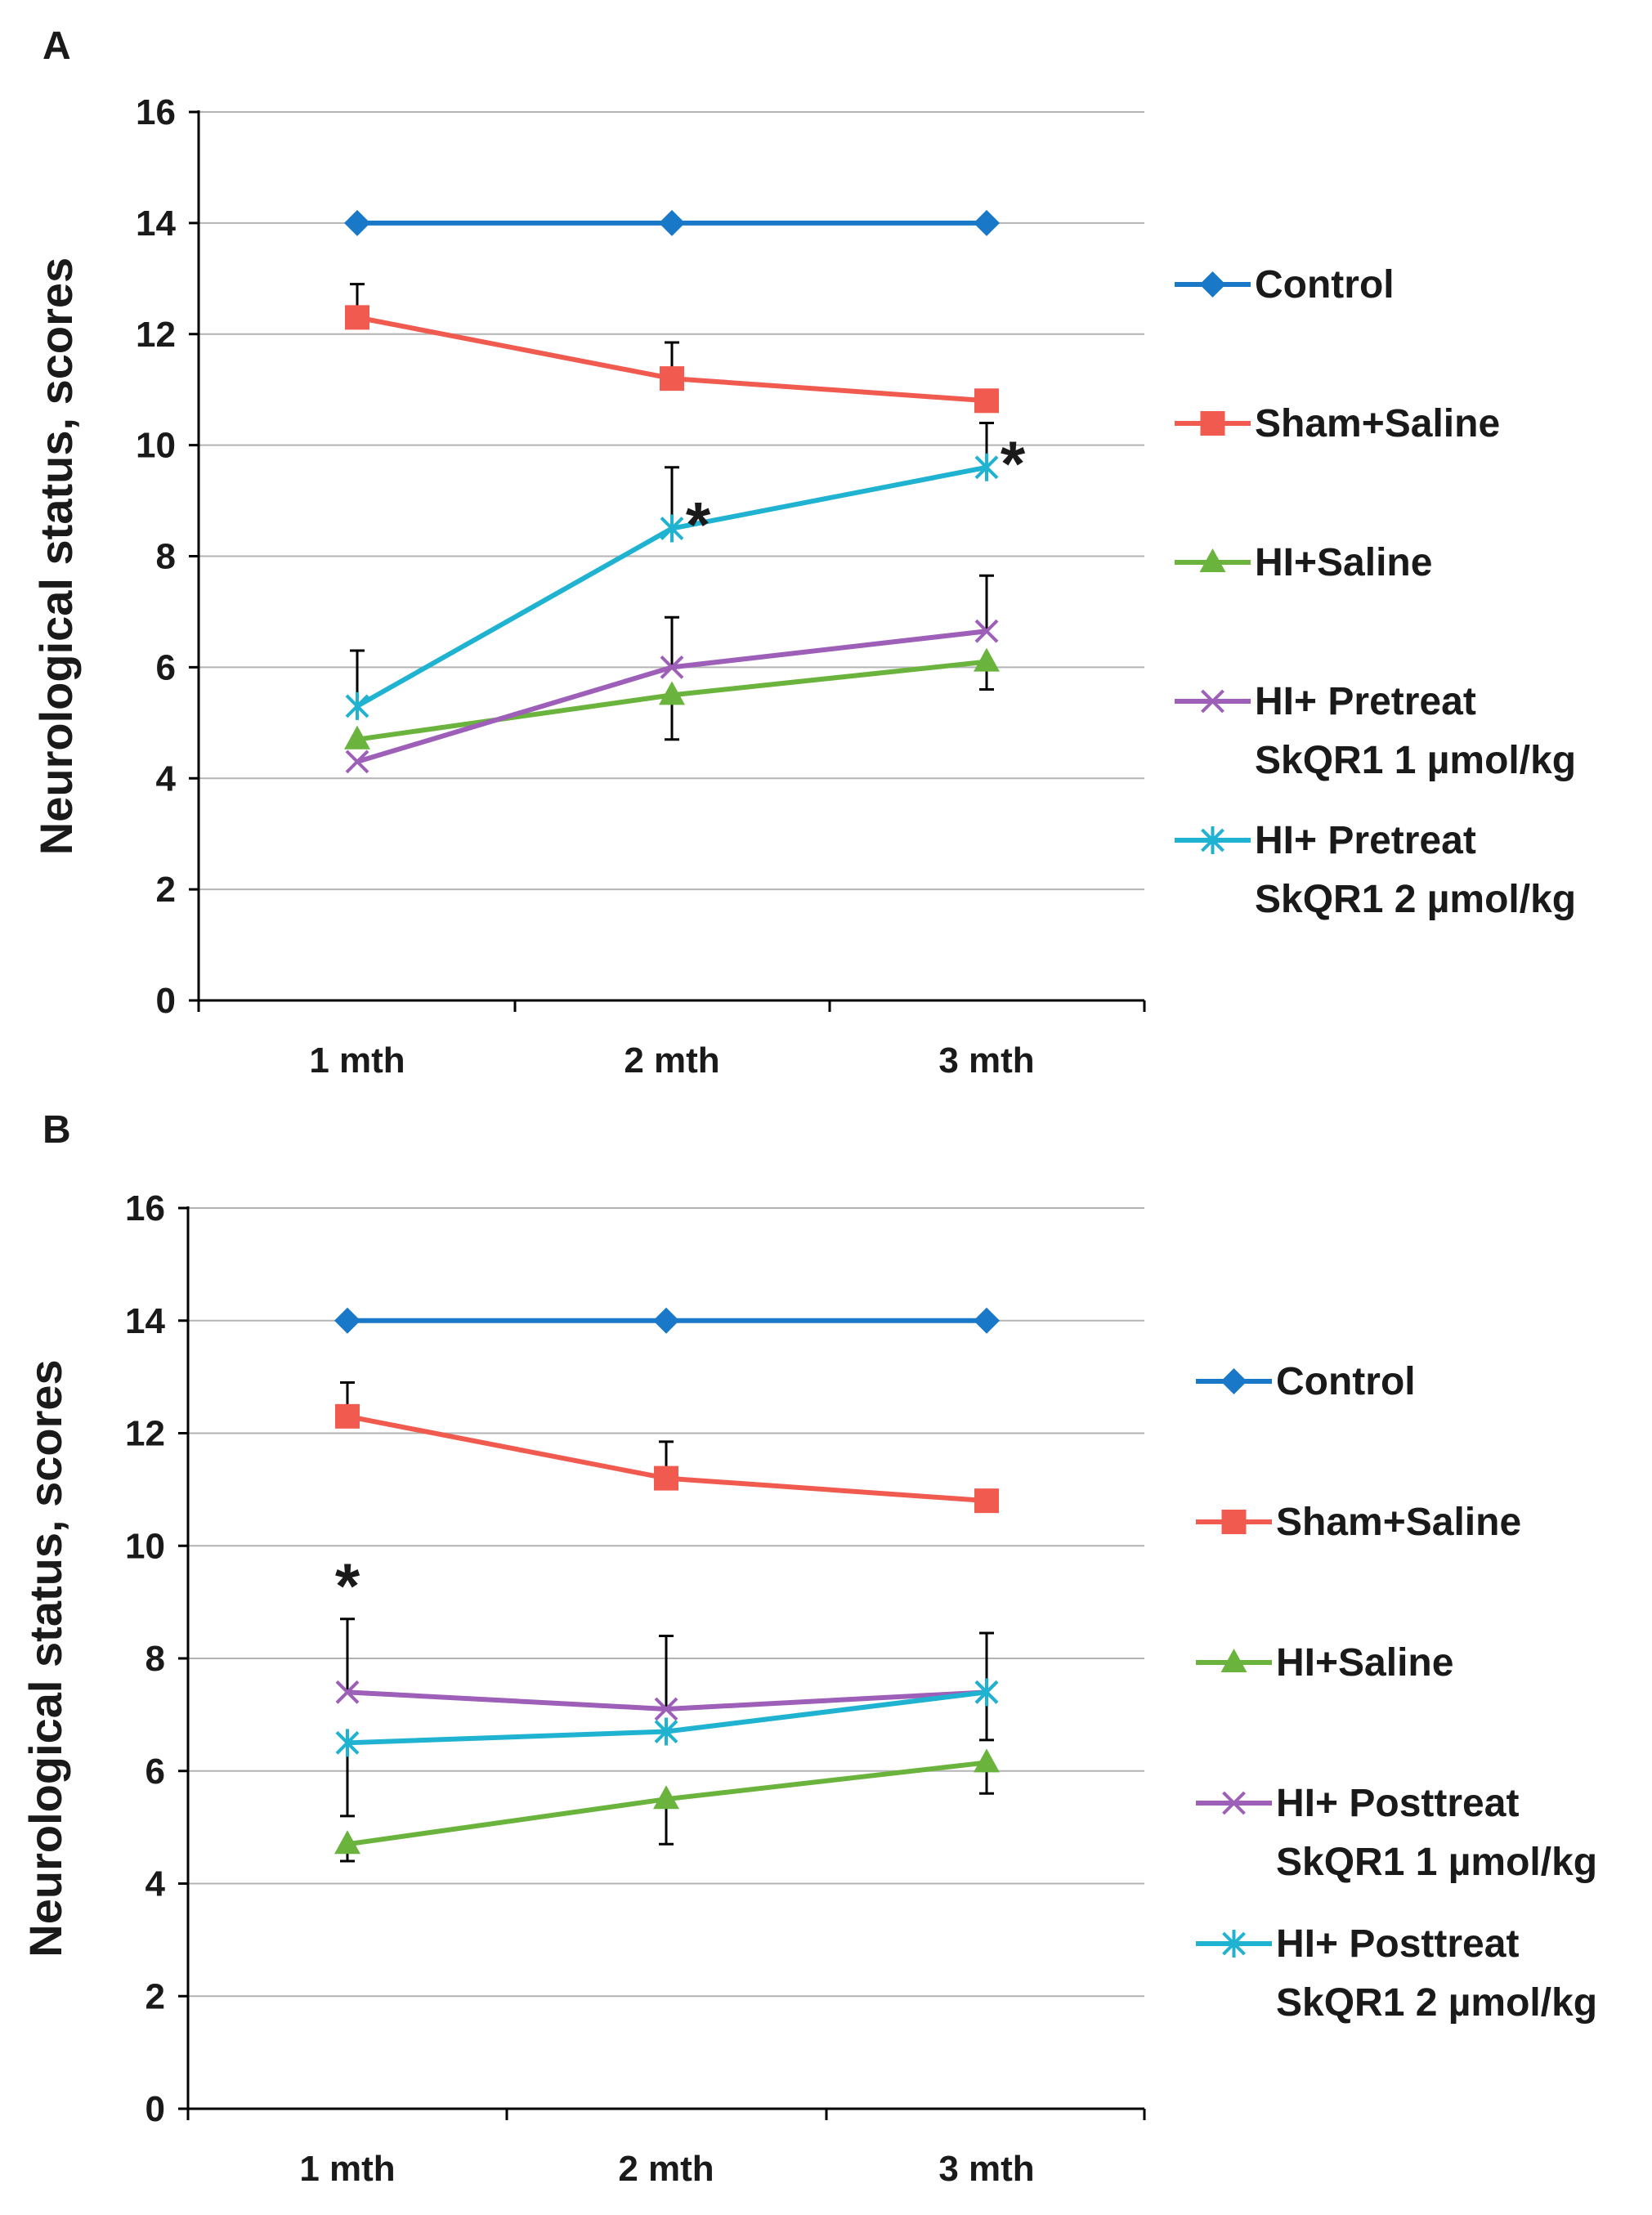  Describe the element at coordinates (1375, 870) in the screenshot. I see `legend-item: HI+ Pretreat SkQR1 2 µmol/kg` at that location.